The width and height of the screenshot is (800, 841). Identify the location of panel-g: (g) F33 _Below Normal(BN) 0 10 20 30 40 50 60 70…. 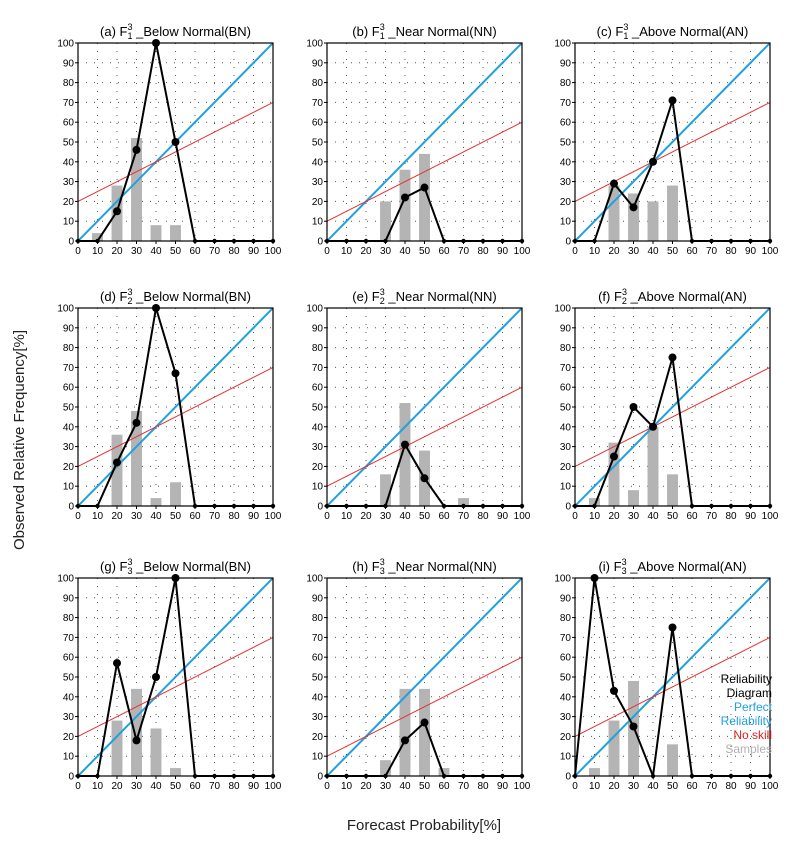
(169, 674).